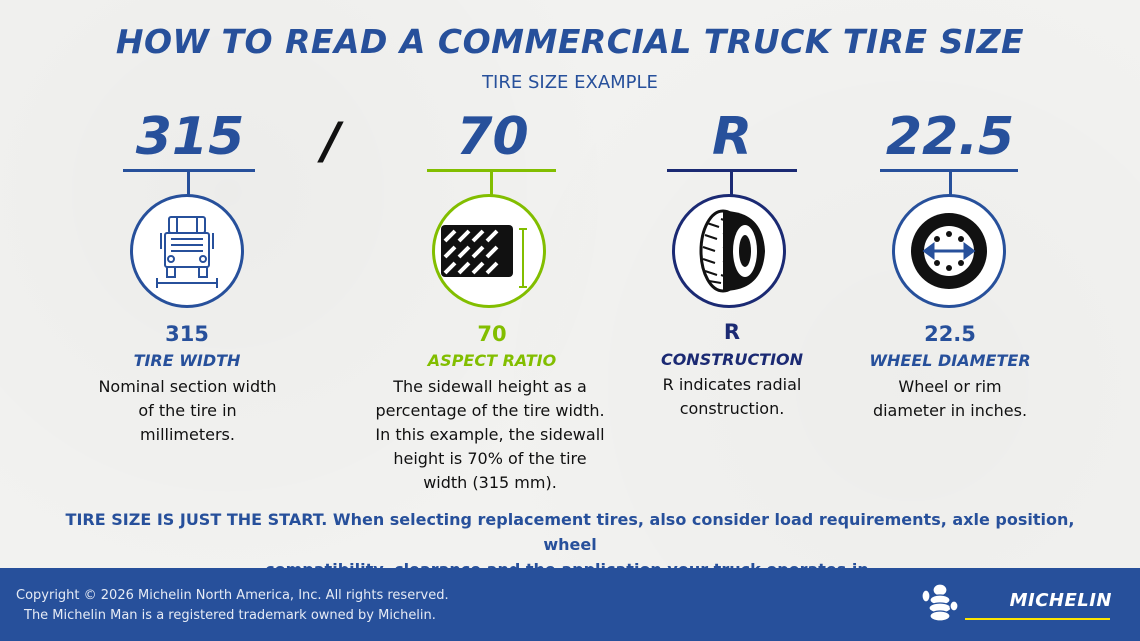  What do you see at coordinates (190, 137) in the screenshot?
I see `tire-width-code: 315` at bounding box center [190, 137].